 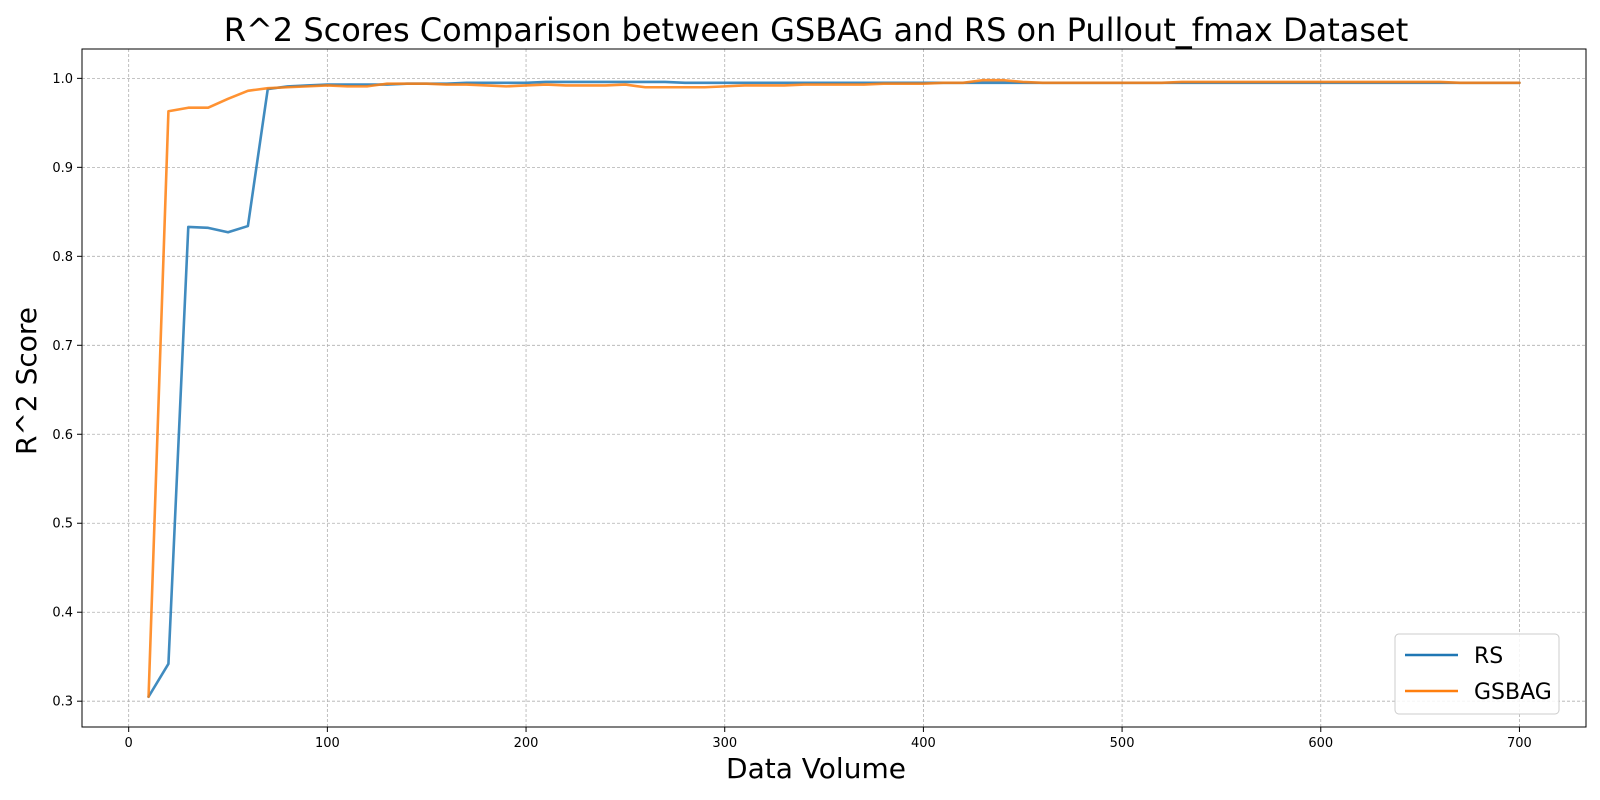 I want to click on x-axis-ticks: 0 100 200 300 400 500 600 700, so click(x=828, y=739).